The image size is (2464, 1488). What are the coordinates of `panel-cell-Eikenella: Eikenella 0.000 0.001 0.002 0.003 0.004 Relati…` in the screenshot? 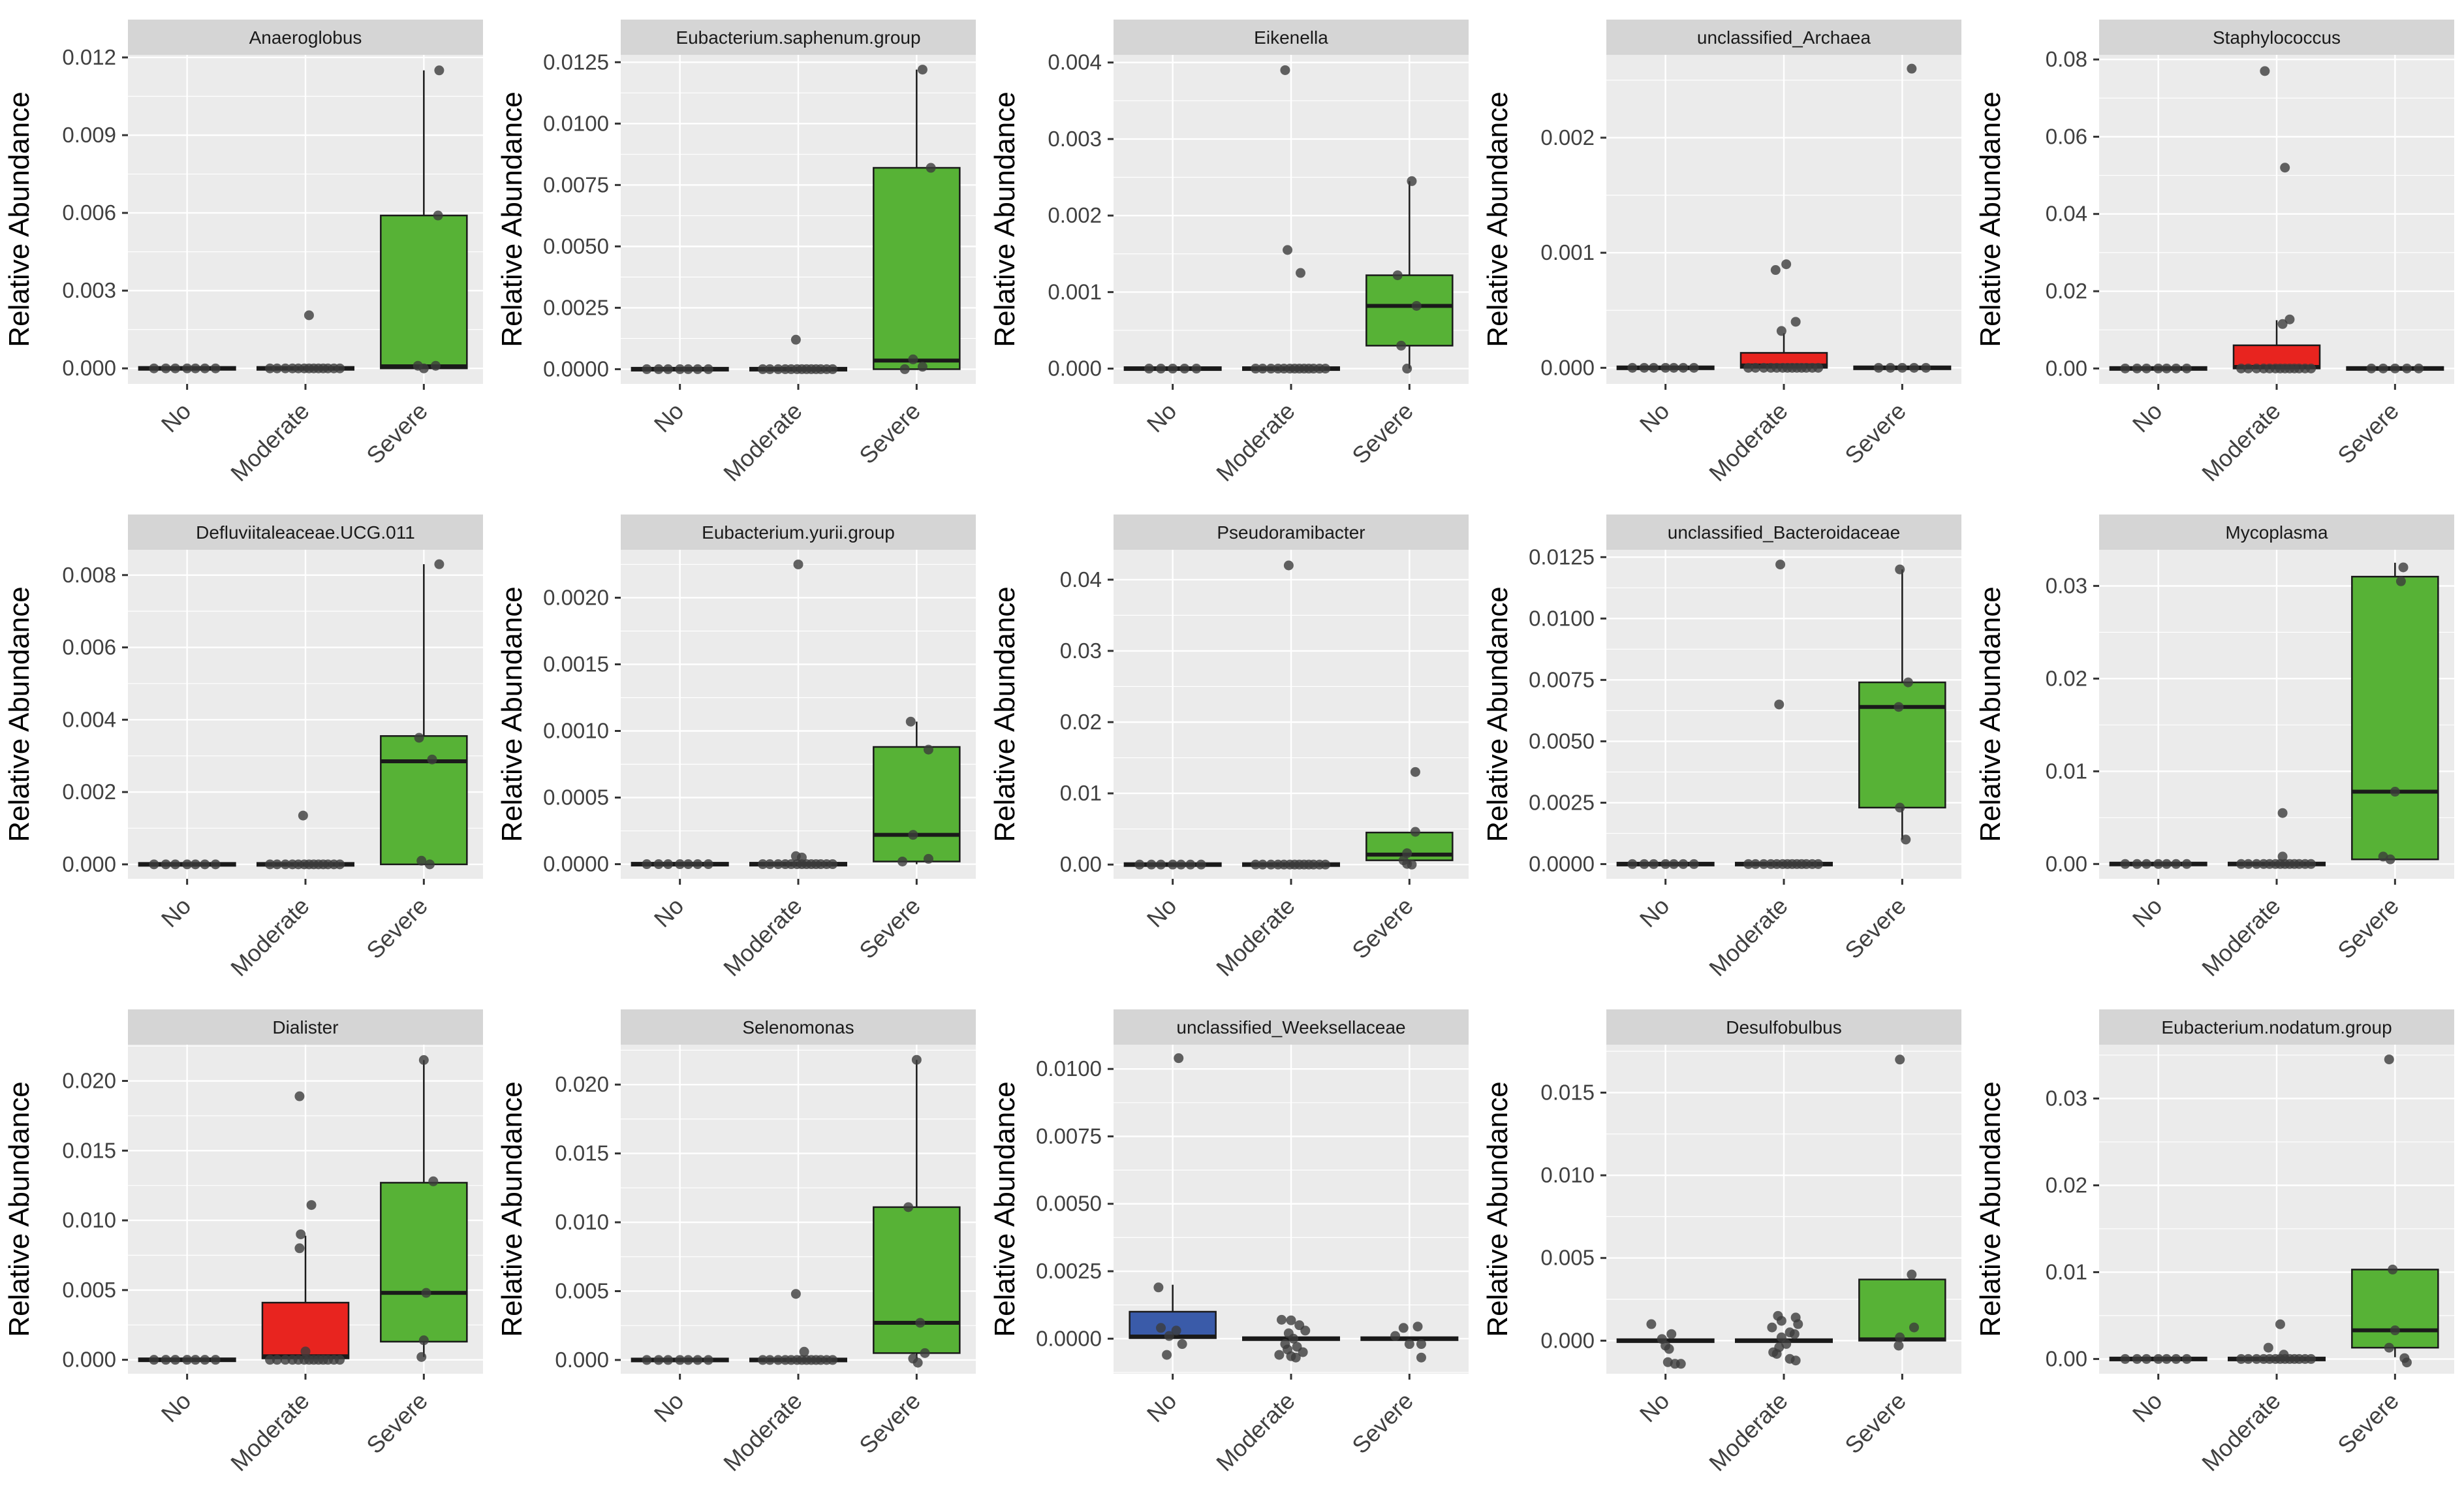 It's located at (1232, 247).